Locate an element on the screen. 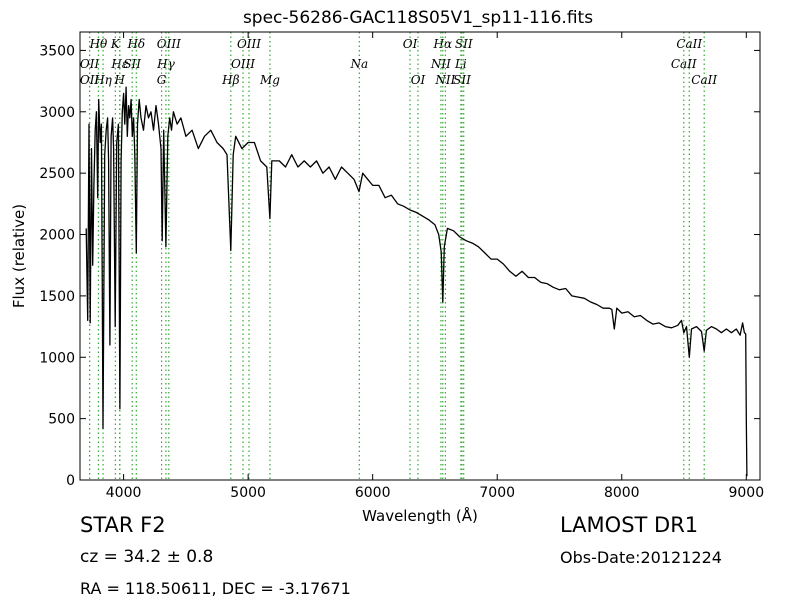 This screenshot has height=600, width=800. coordinates-label: RA = 118.50611, DEC = -3.17671 is located at coordinates (215, 588).